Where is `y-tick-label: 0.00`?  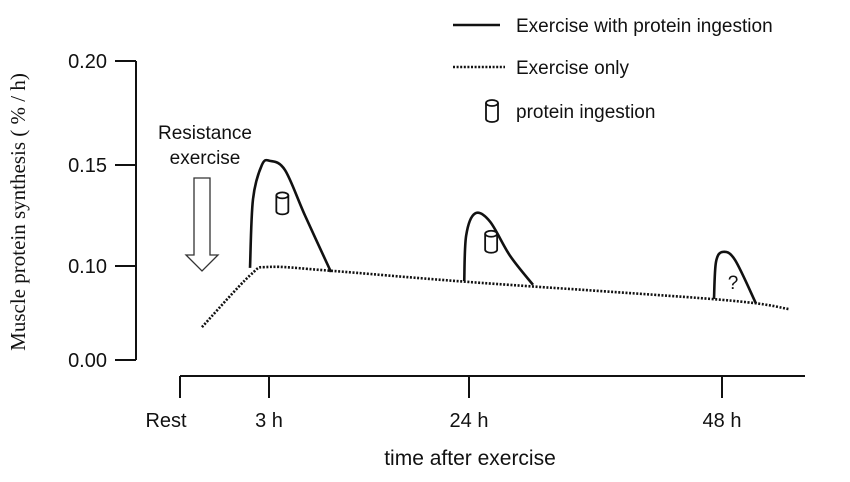 y-tick-label: 0.00 is located at coordinates (87, 361).